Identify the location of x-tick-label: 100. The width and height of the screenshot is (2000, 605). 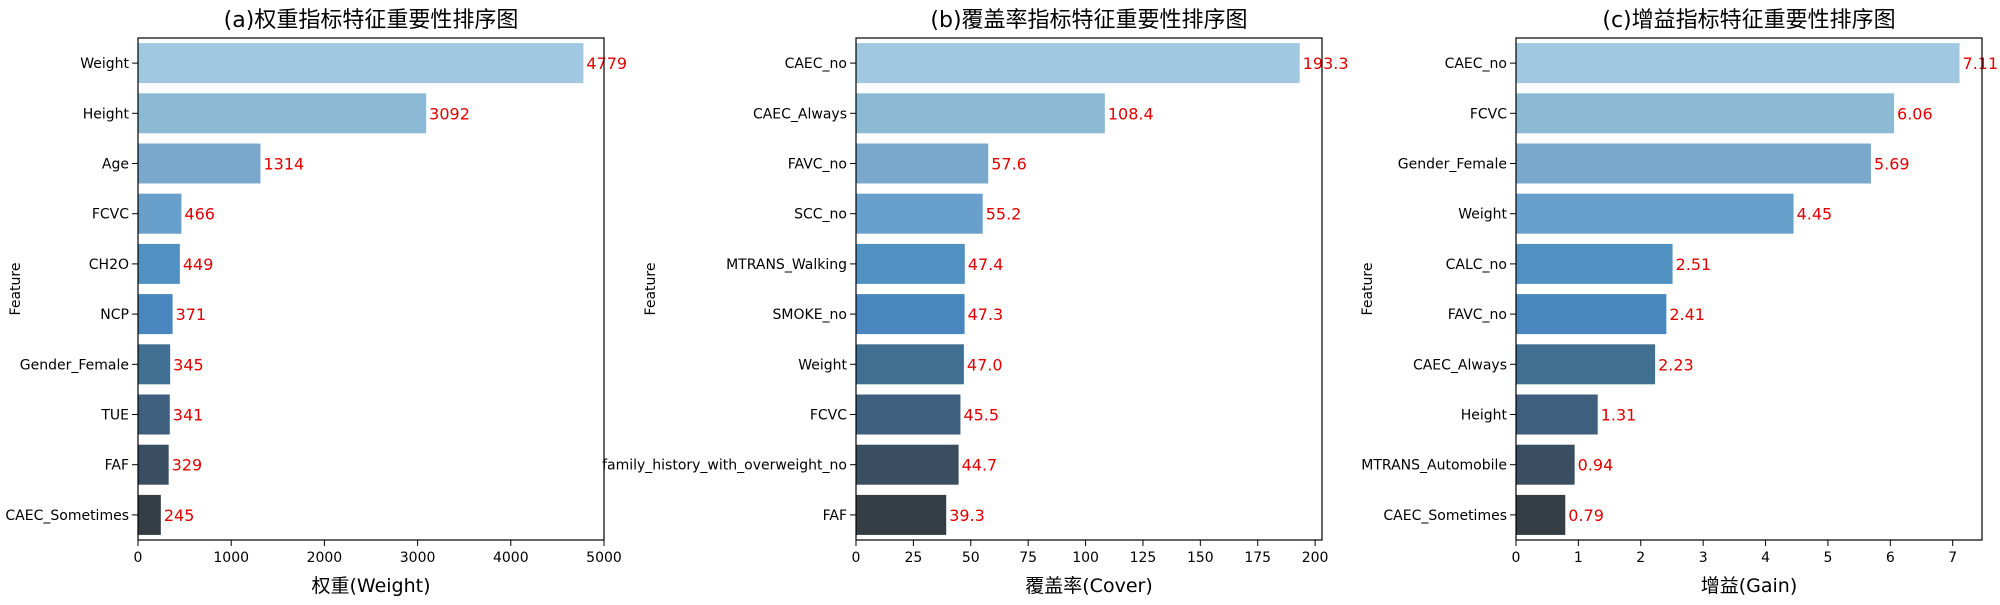
(1085, 558).